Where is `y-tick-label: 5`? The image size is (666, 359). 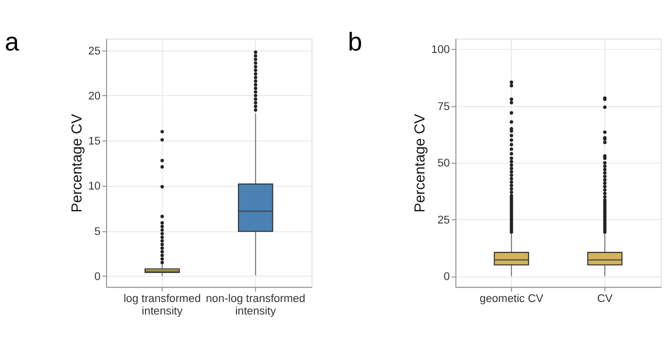 y-tick-label: 5 is located at coordinates (97, 232).